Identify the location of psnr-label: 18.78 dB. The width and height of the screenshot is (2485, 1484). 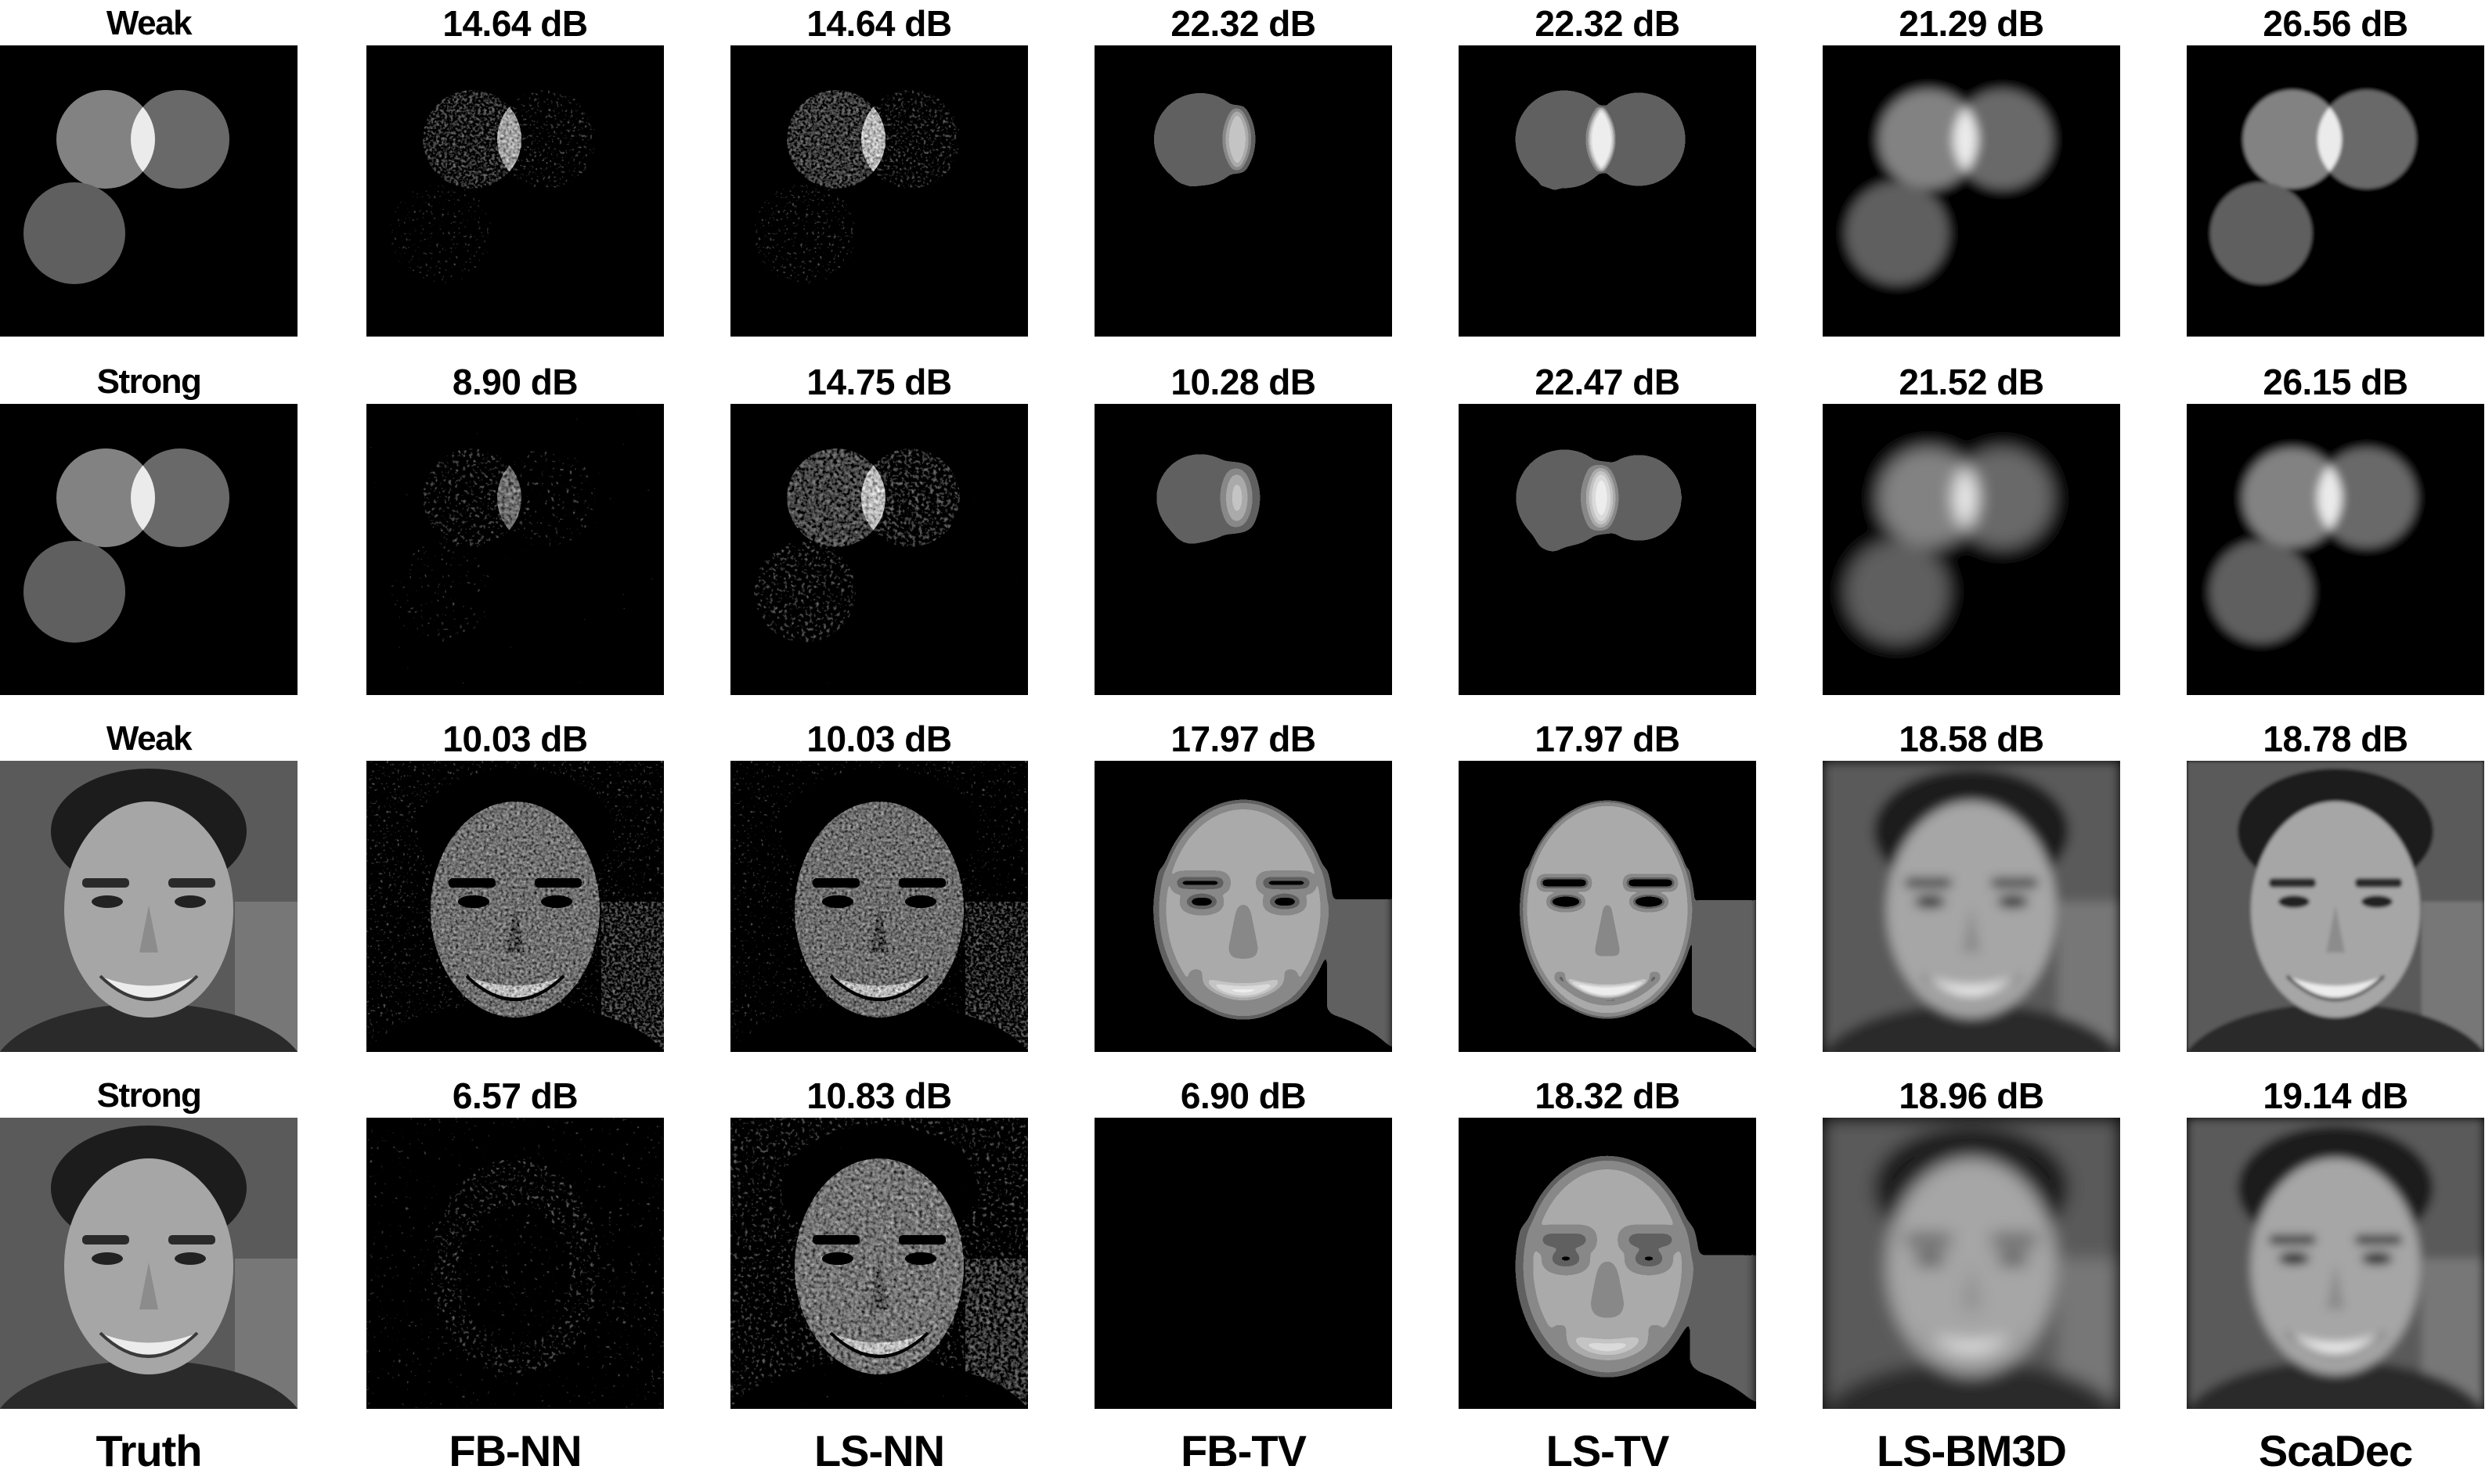
(2335, 739).